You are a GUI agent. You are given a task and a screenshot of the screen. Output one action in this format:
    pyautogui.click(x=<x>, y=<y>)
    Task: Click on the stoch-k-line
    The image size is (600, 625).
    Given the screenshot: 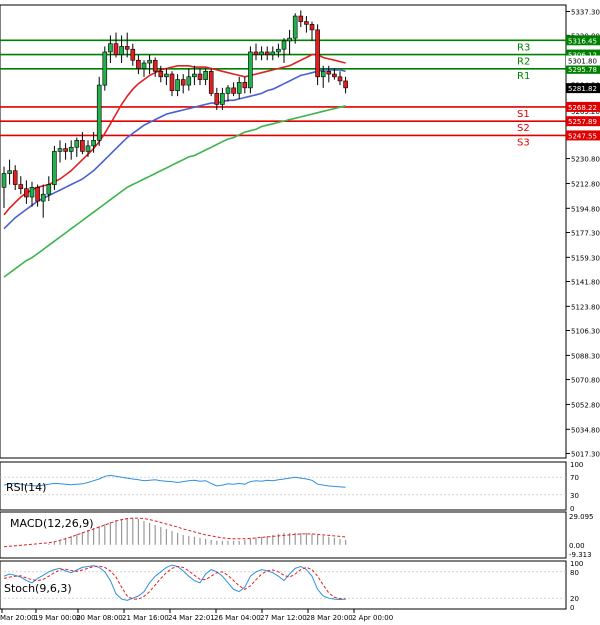 What is the action you would take?
    pyautogui.click(x=174, y=582)
    